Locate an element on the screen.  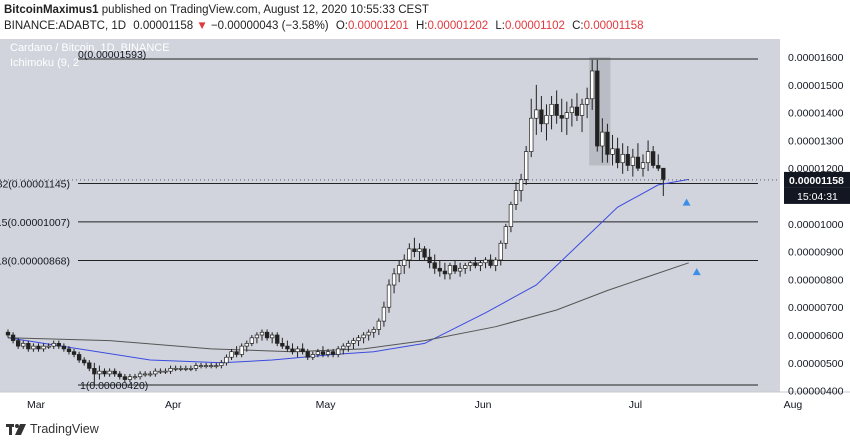
countdown-tag is located at coordinates (817, 195).